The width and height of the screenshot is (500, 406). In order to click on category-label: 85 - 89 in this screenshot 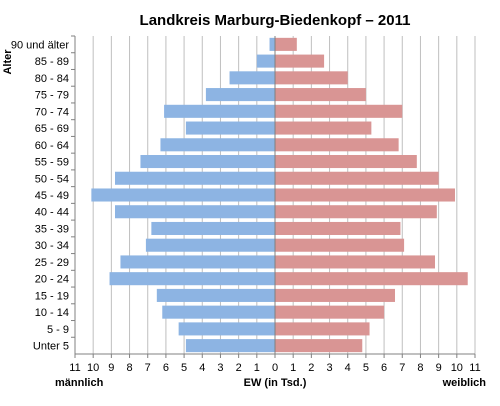, I will do `click(52, 62)`.